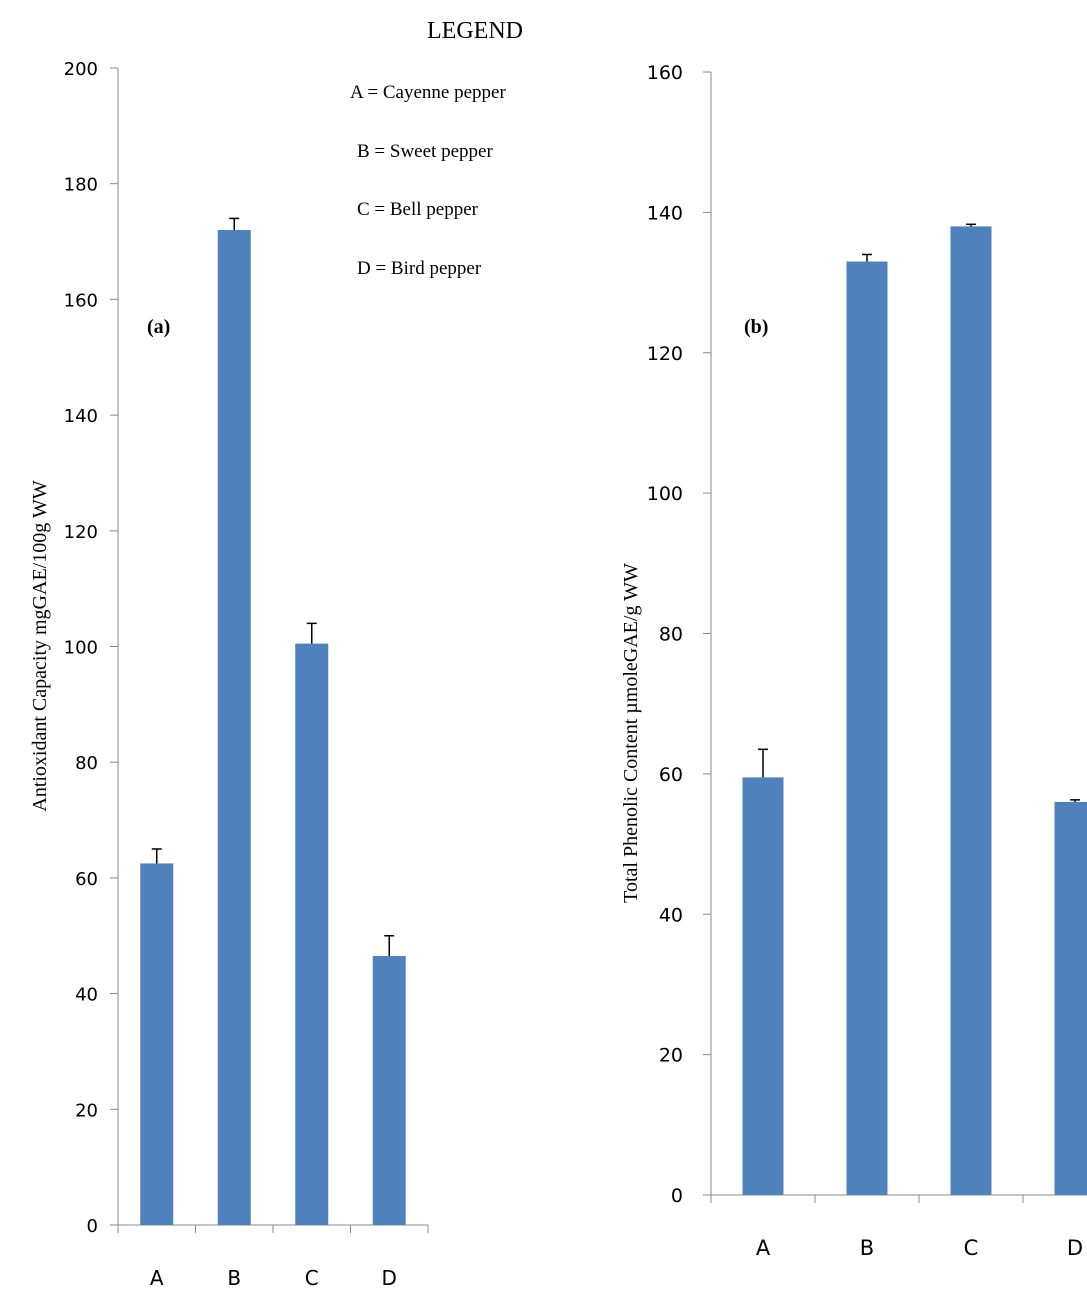 The height and width of the screenshot is (1291, 1087). What do you see at coordinates (81, 416) in the screenshot?
I see `y-tick-label-a-7: 140` at bounding box center [81, 416].